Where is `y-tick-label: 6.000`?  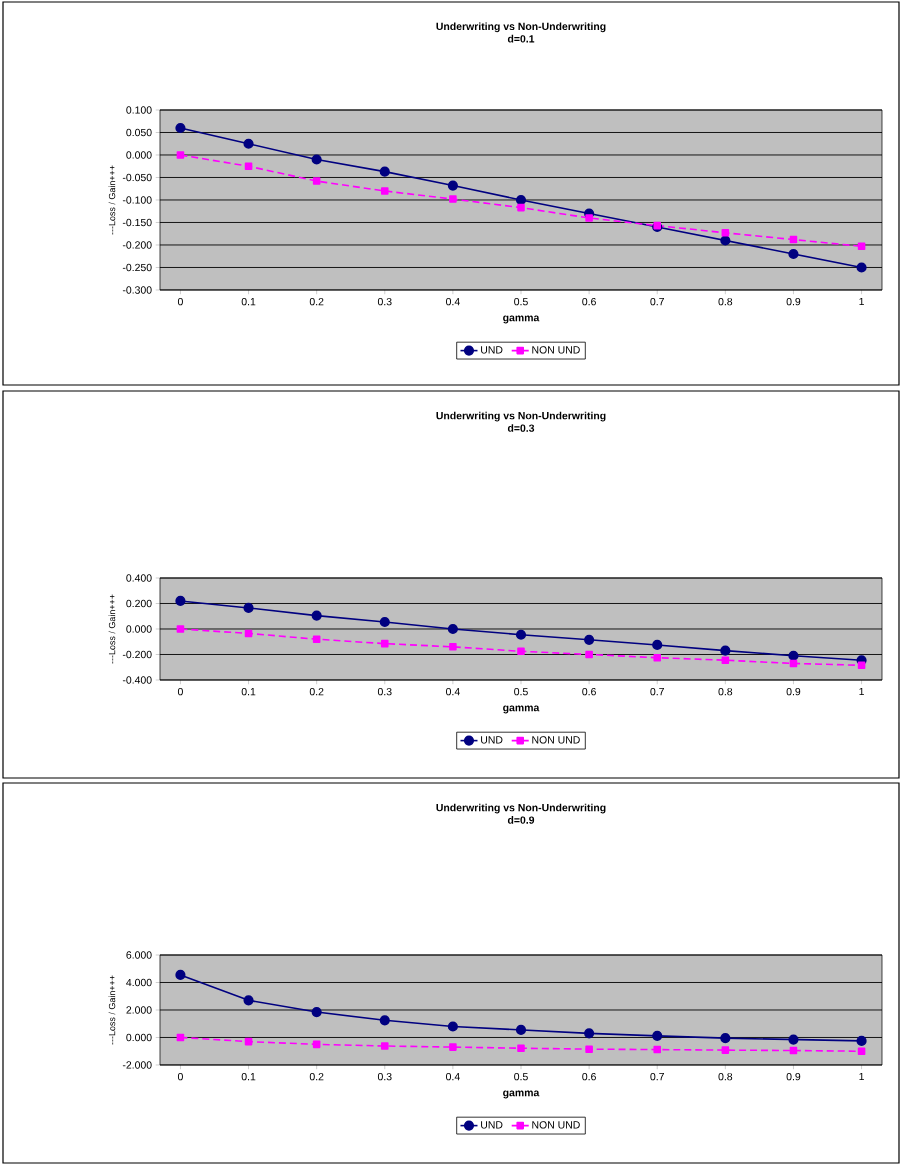 y-tick-label: 6.000 is located at coordinates (139, 955).